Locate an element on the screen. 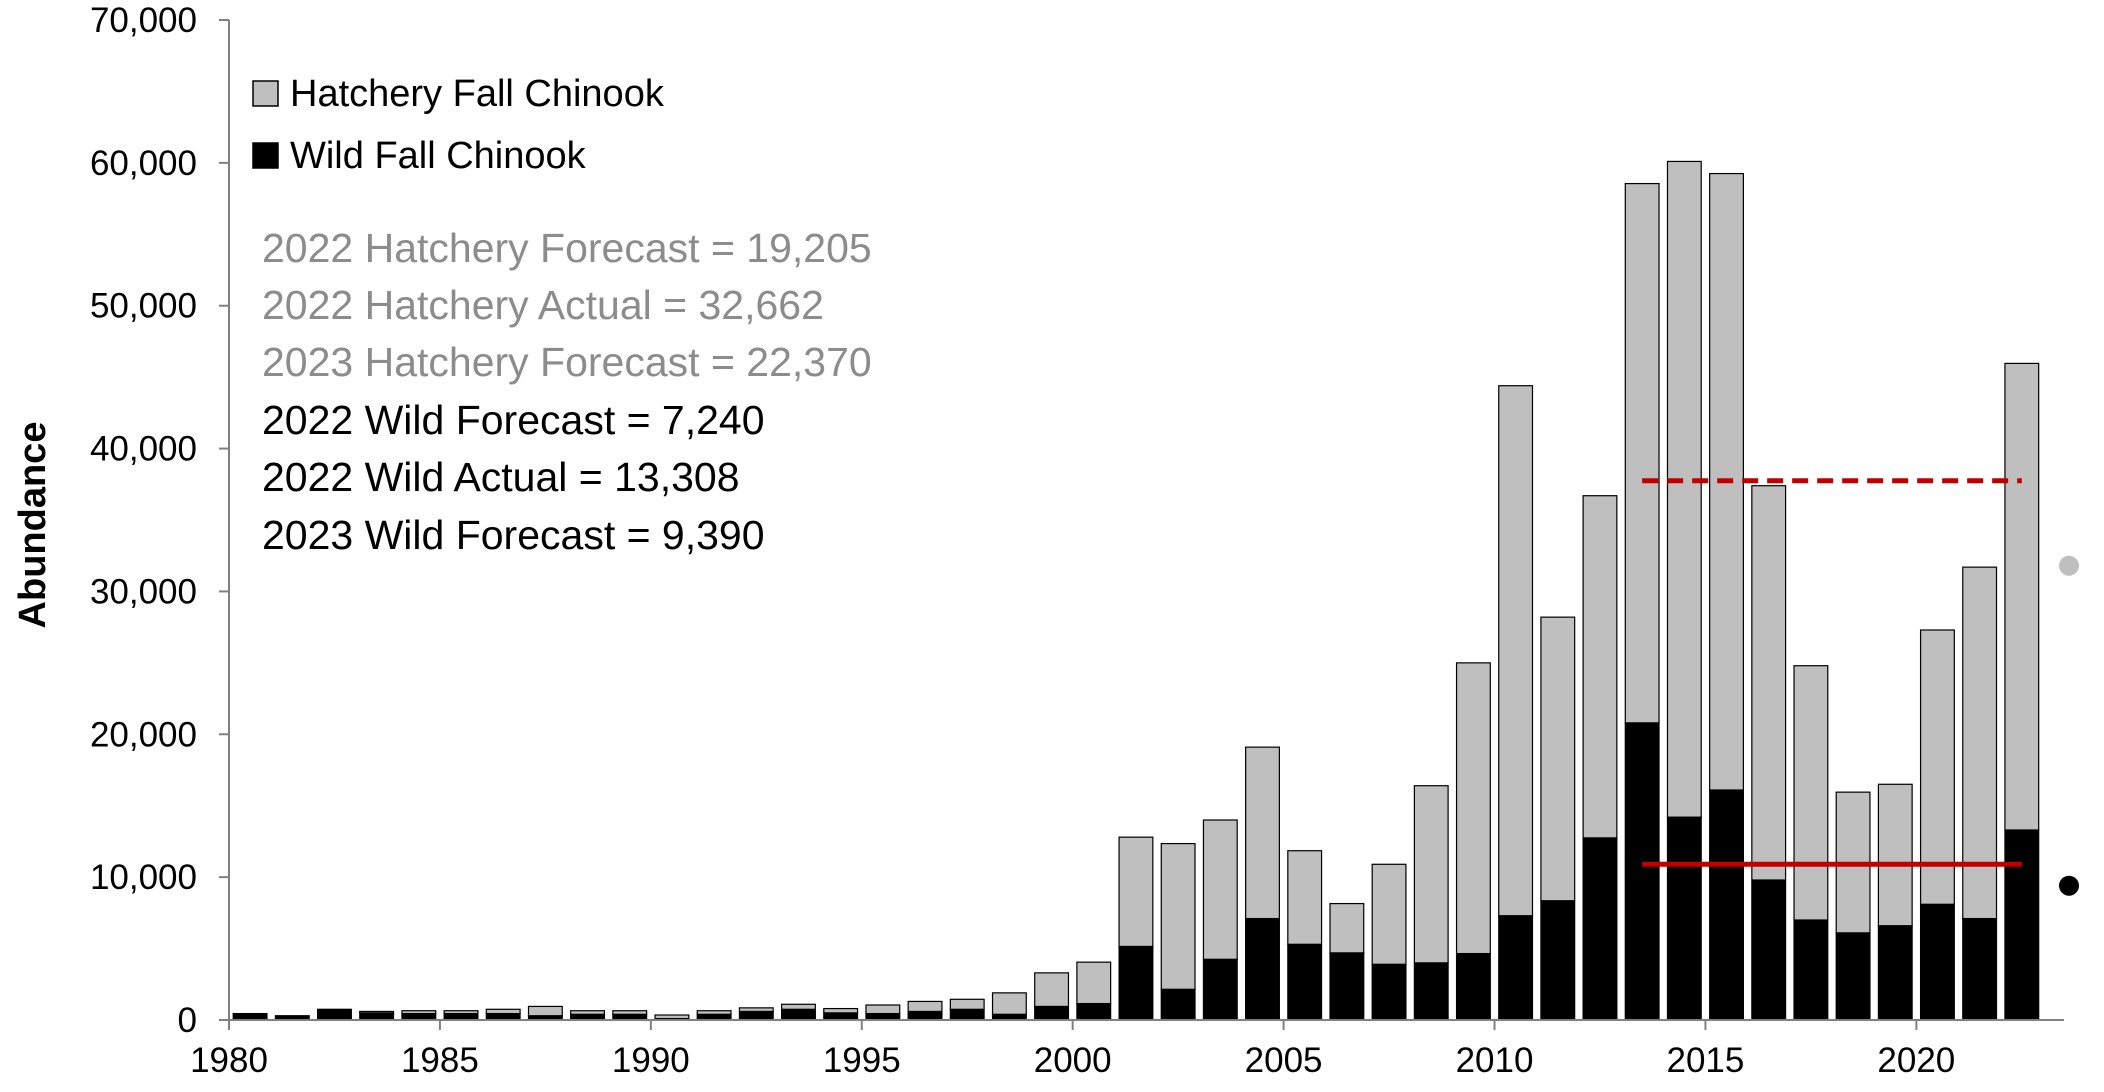 Image resolution: width=2104 pixels, height=1092 pixels. x-ticks-layer: 1980 1985 1990 1995 2000 2005 2010 2015 2020 is located at coordinates (1072, 1050).